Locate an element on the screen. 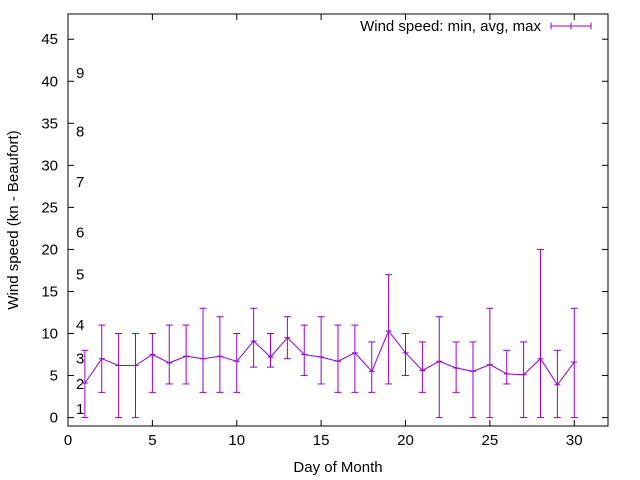 Image resolution: width=640 pixels, height=480 pixels. series-points is located at coordinates (329, 358).